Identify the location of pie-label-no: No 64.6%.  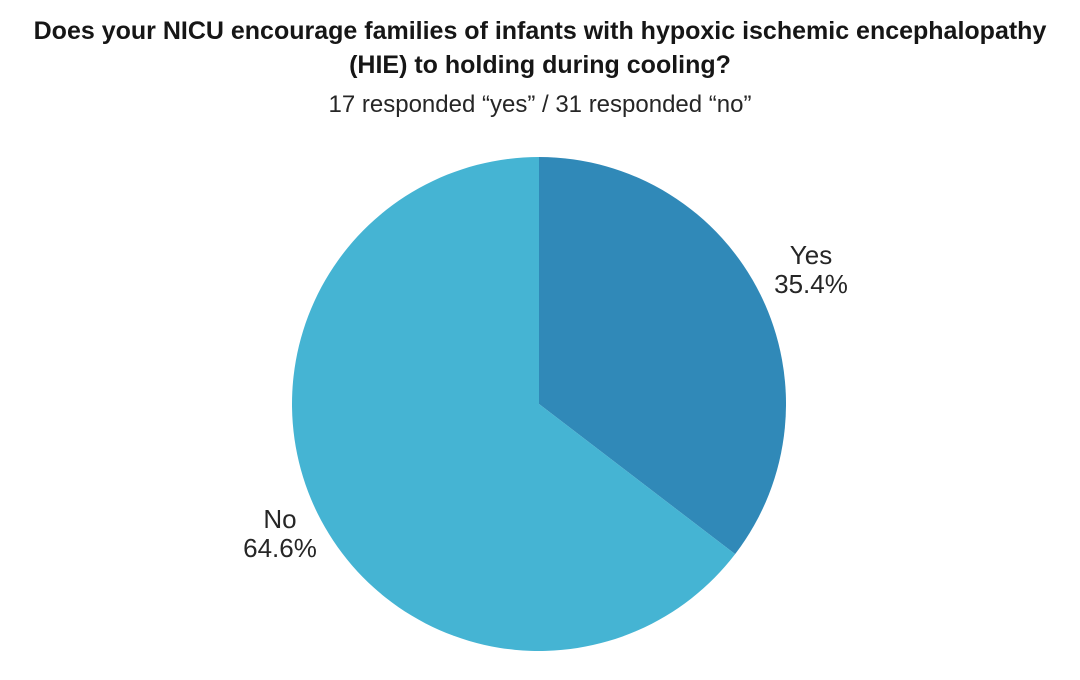
(280, 534).